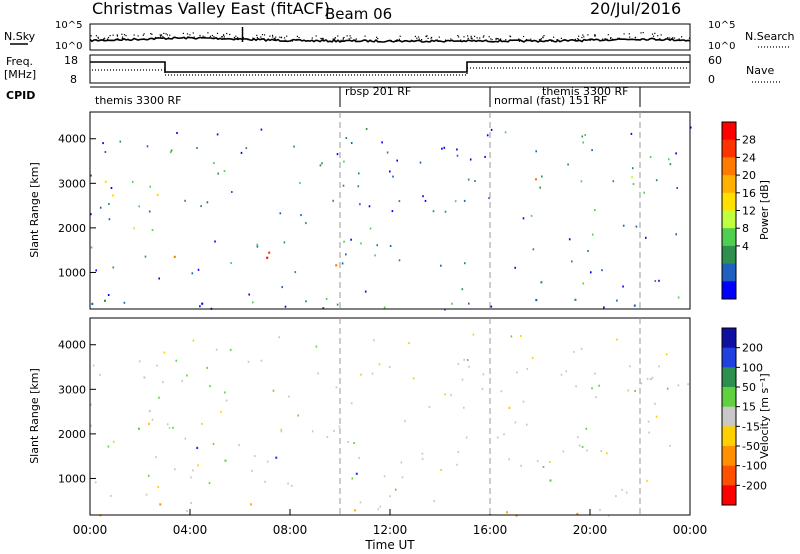 Image resolution: width=800 pixels, height=554 pixels. Describe the element at coordinates (390, 37) in the screenshot. I see `nsearch-series` at that location.